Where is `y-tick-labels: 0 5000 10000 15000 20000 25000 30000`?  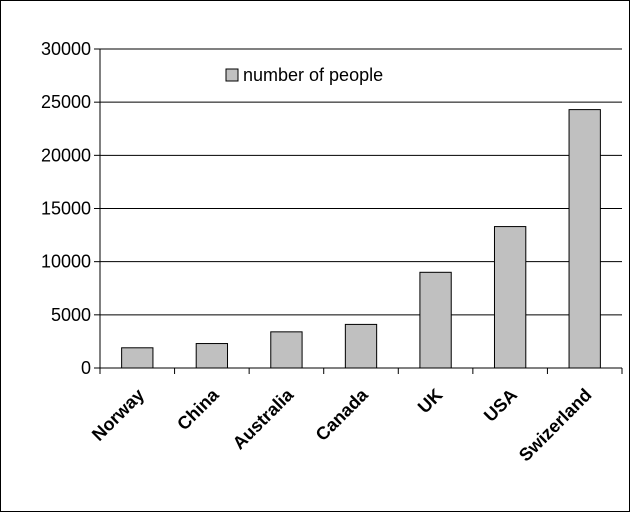 y-tick-labels: 0 5000 10000 15000 20000 25000 30000 is located at coordinates (66, 208).